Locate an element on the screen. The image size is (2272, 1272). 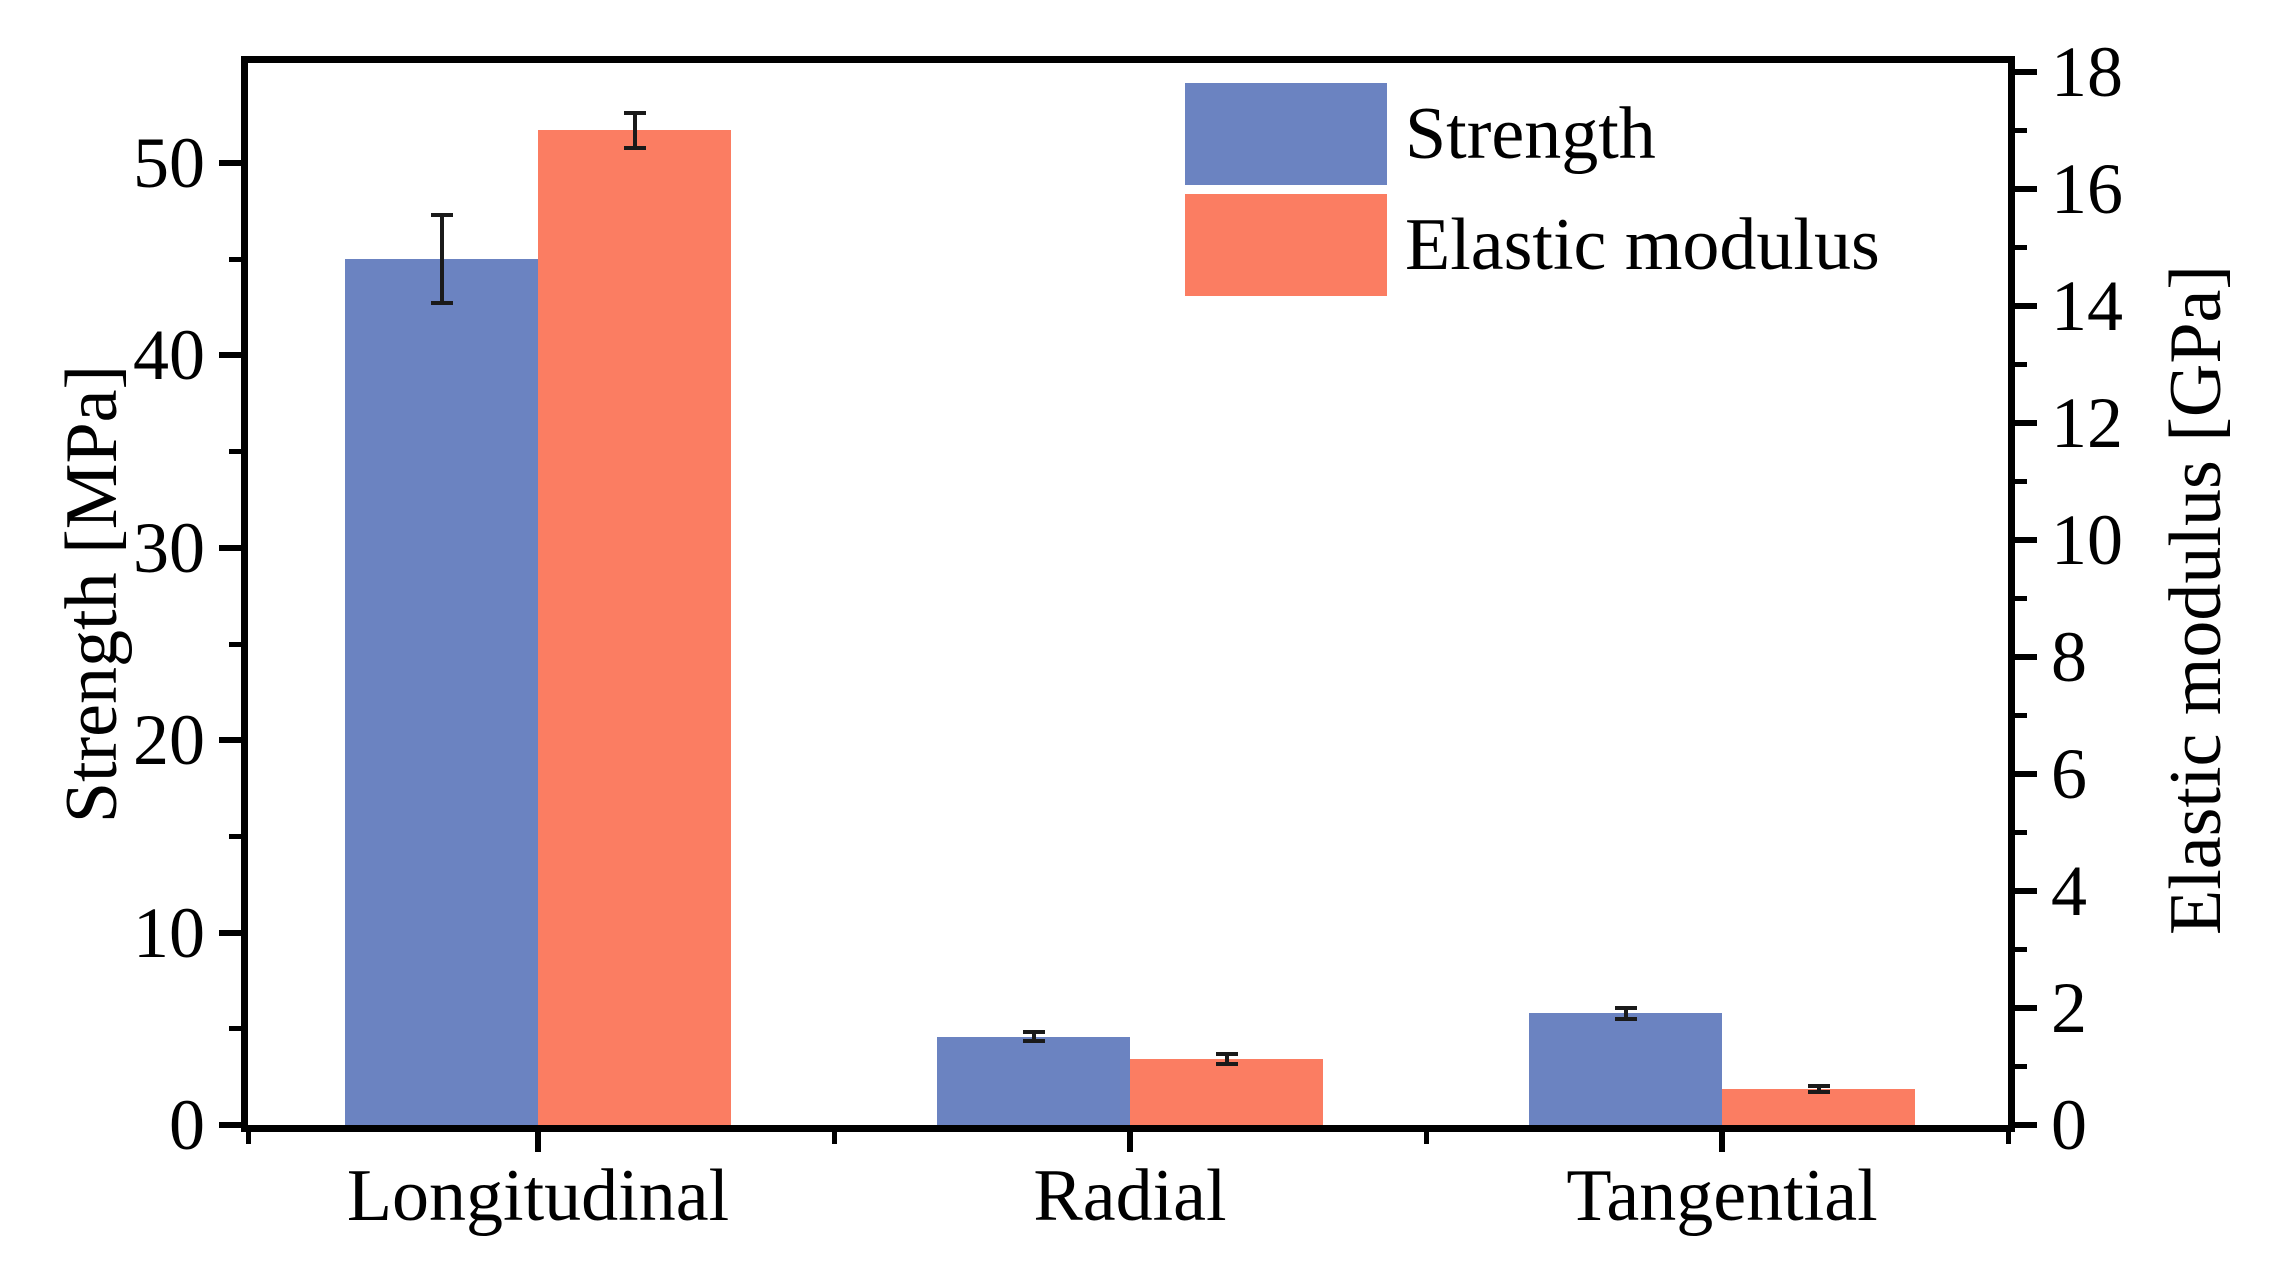
bar-elastic-modulus-longitudinal is located at coordinates (634, 627).